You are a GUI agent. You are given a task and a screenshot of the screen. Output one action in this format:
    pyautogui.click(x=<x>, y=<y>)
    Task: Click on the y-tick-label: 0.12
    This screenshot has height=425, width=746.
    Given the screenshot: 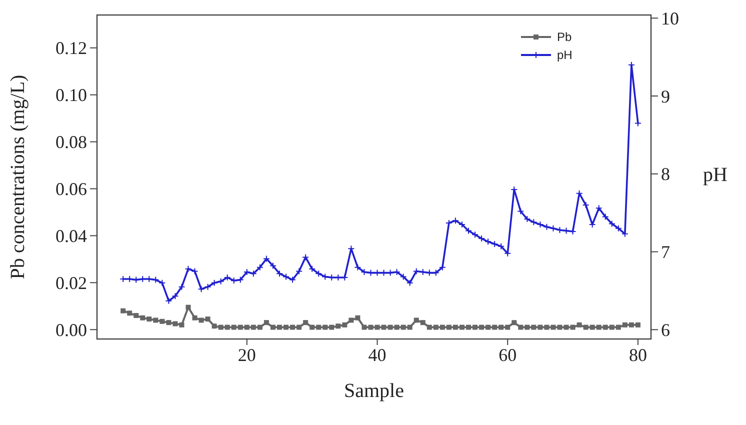 What is the action you would take?
    pyautogui.click(x=71, y=48)
    